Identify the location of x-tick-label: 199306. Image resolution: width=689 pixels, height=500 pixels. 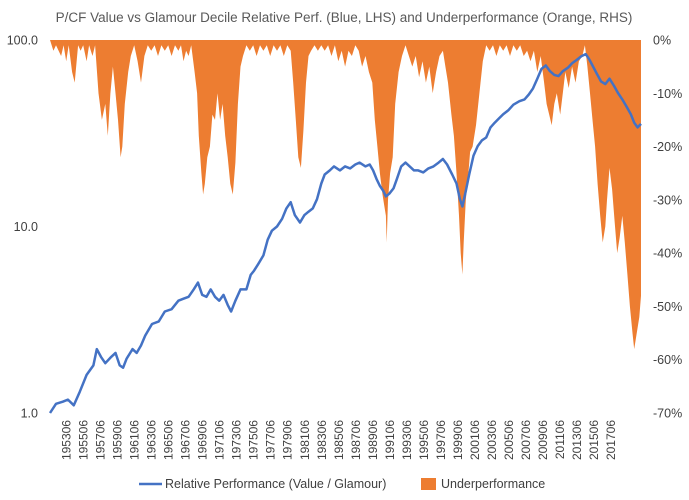
(407, 440).